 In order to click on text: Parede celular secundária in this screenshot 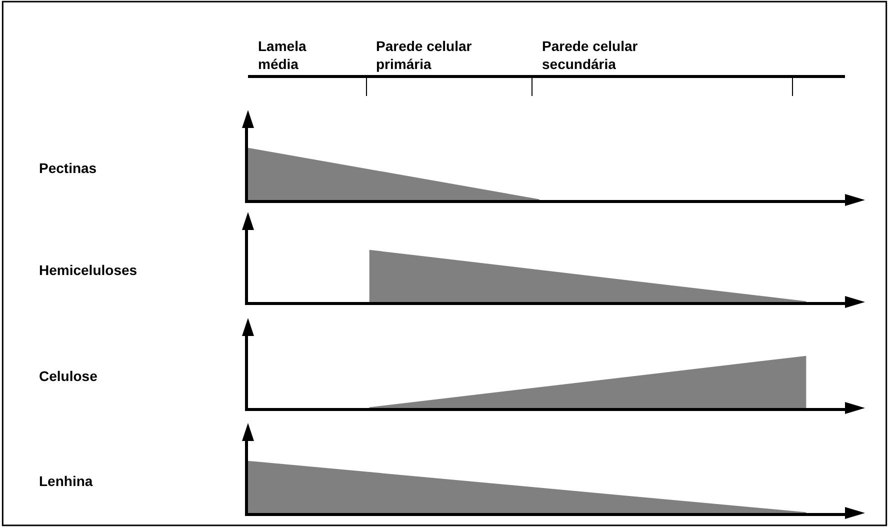, I will do `click(590, 55)`.